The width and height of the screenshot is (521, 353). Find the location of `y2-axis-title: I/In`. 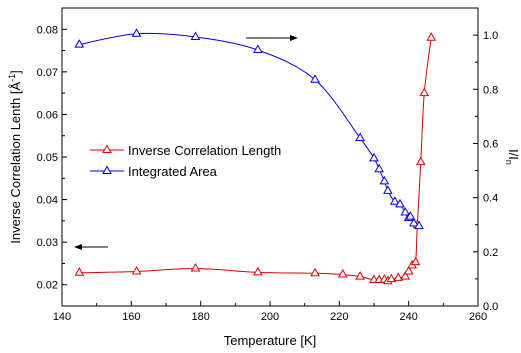

y2-axis-title: I/In is located at coordinates (512, 157).